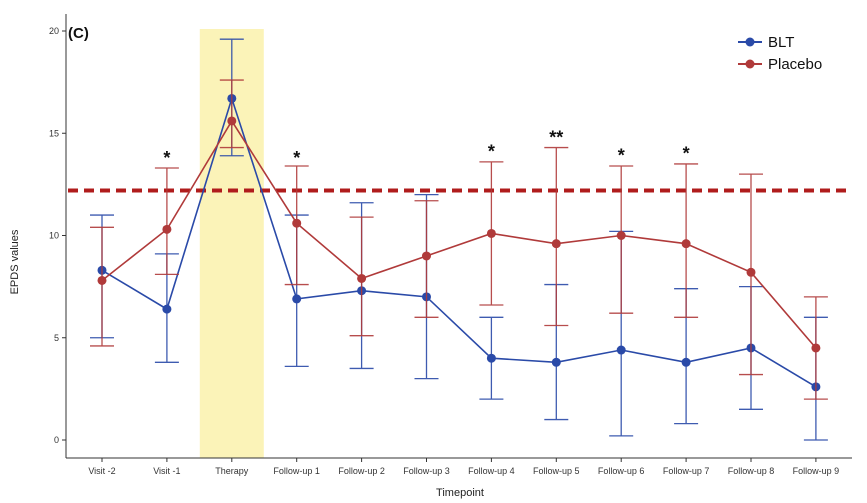  I want to click on x-tick-label-follow-up-9: Follow-up 9, so click(816, 471).